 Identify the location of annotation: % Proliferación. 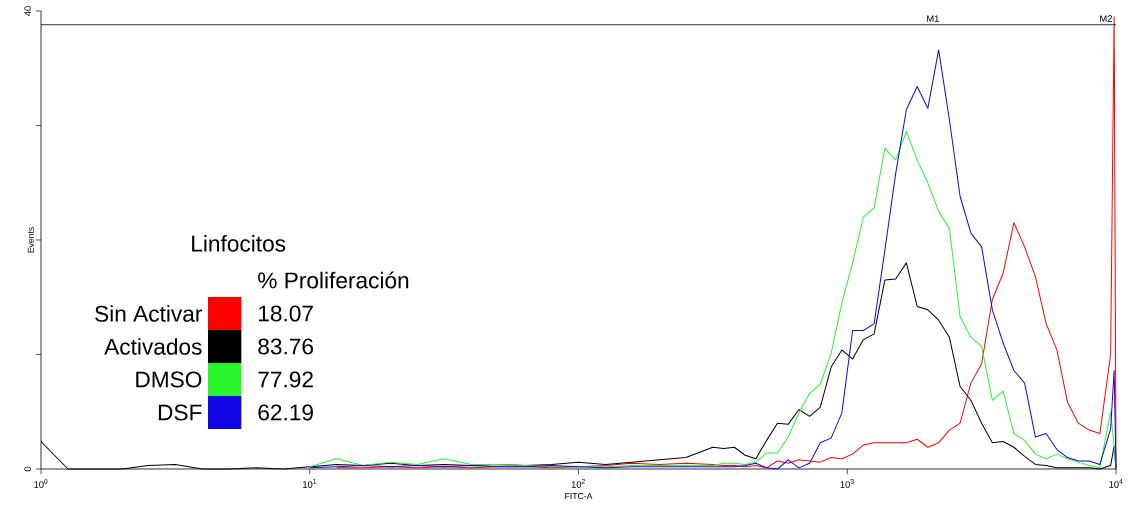
(333, 280).